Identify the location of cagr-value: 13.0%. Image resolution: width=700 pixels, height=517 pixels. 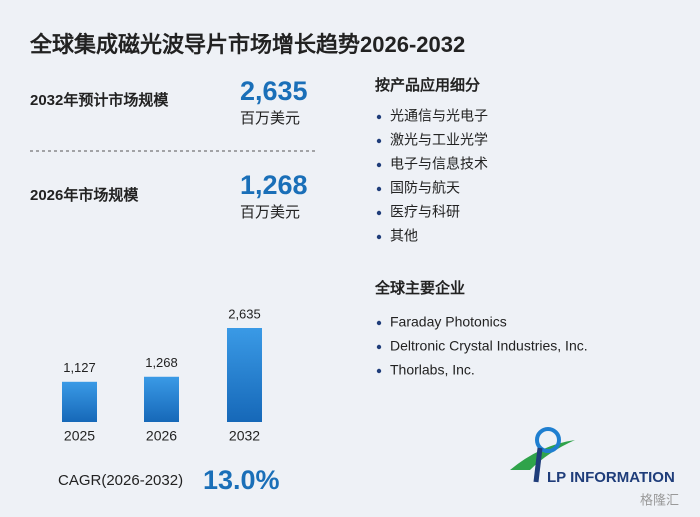
(241, 480).